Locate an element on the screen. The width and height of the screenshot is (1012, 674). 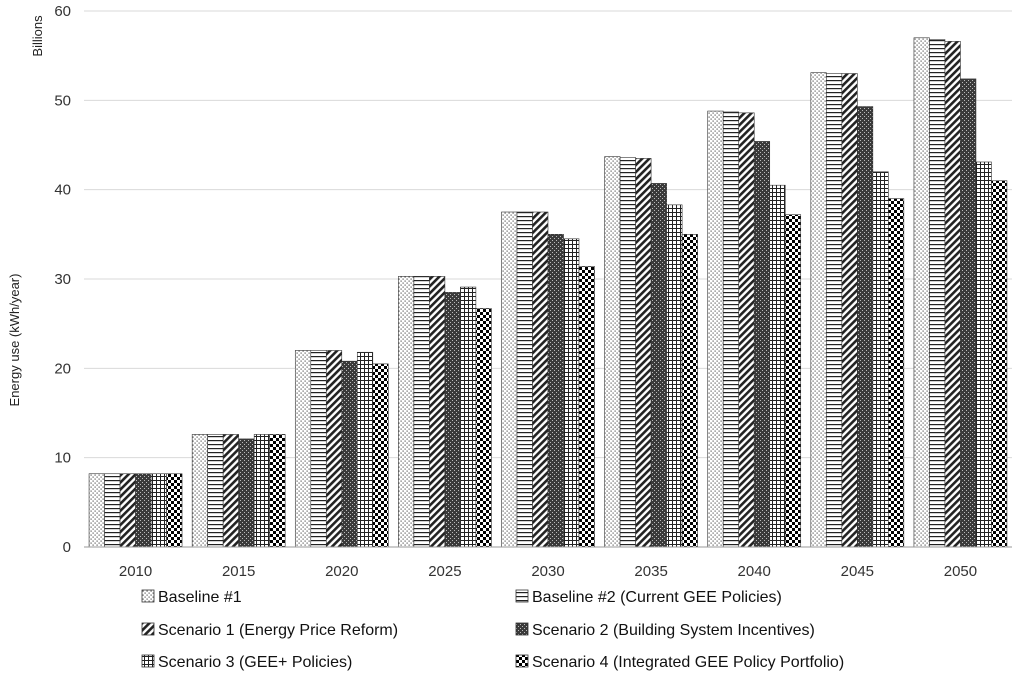
y-tick-label: 10 is located at coordinates (62, 458).